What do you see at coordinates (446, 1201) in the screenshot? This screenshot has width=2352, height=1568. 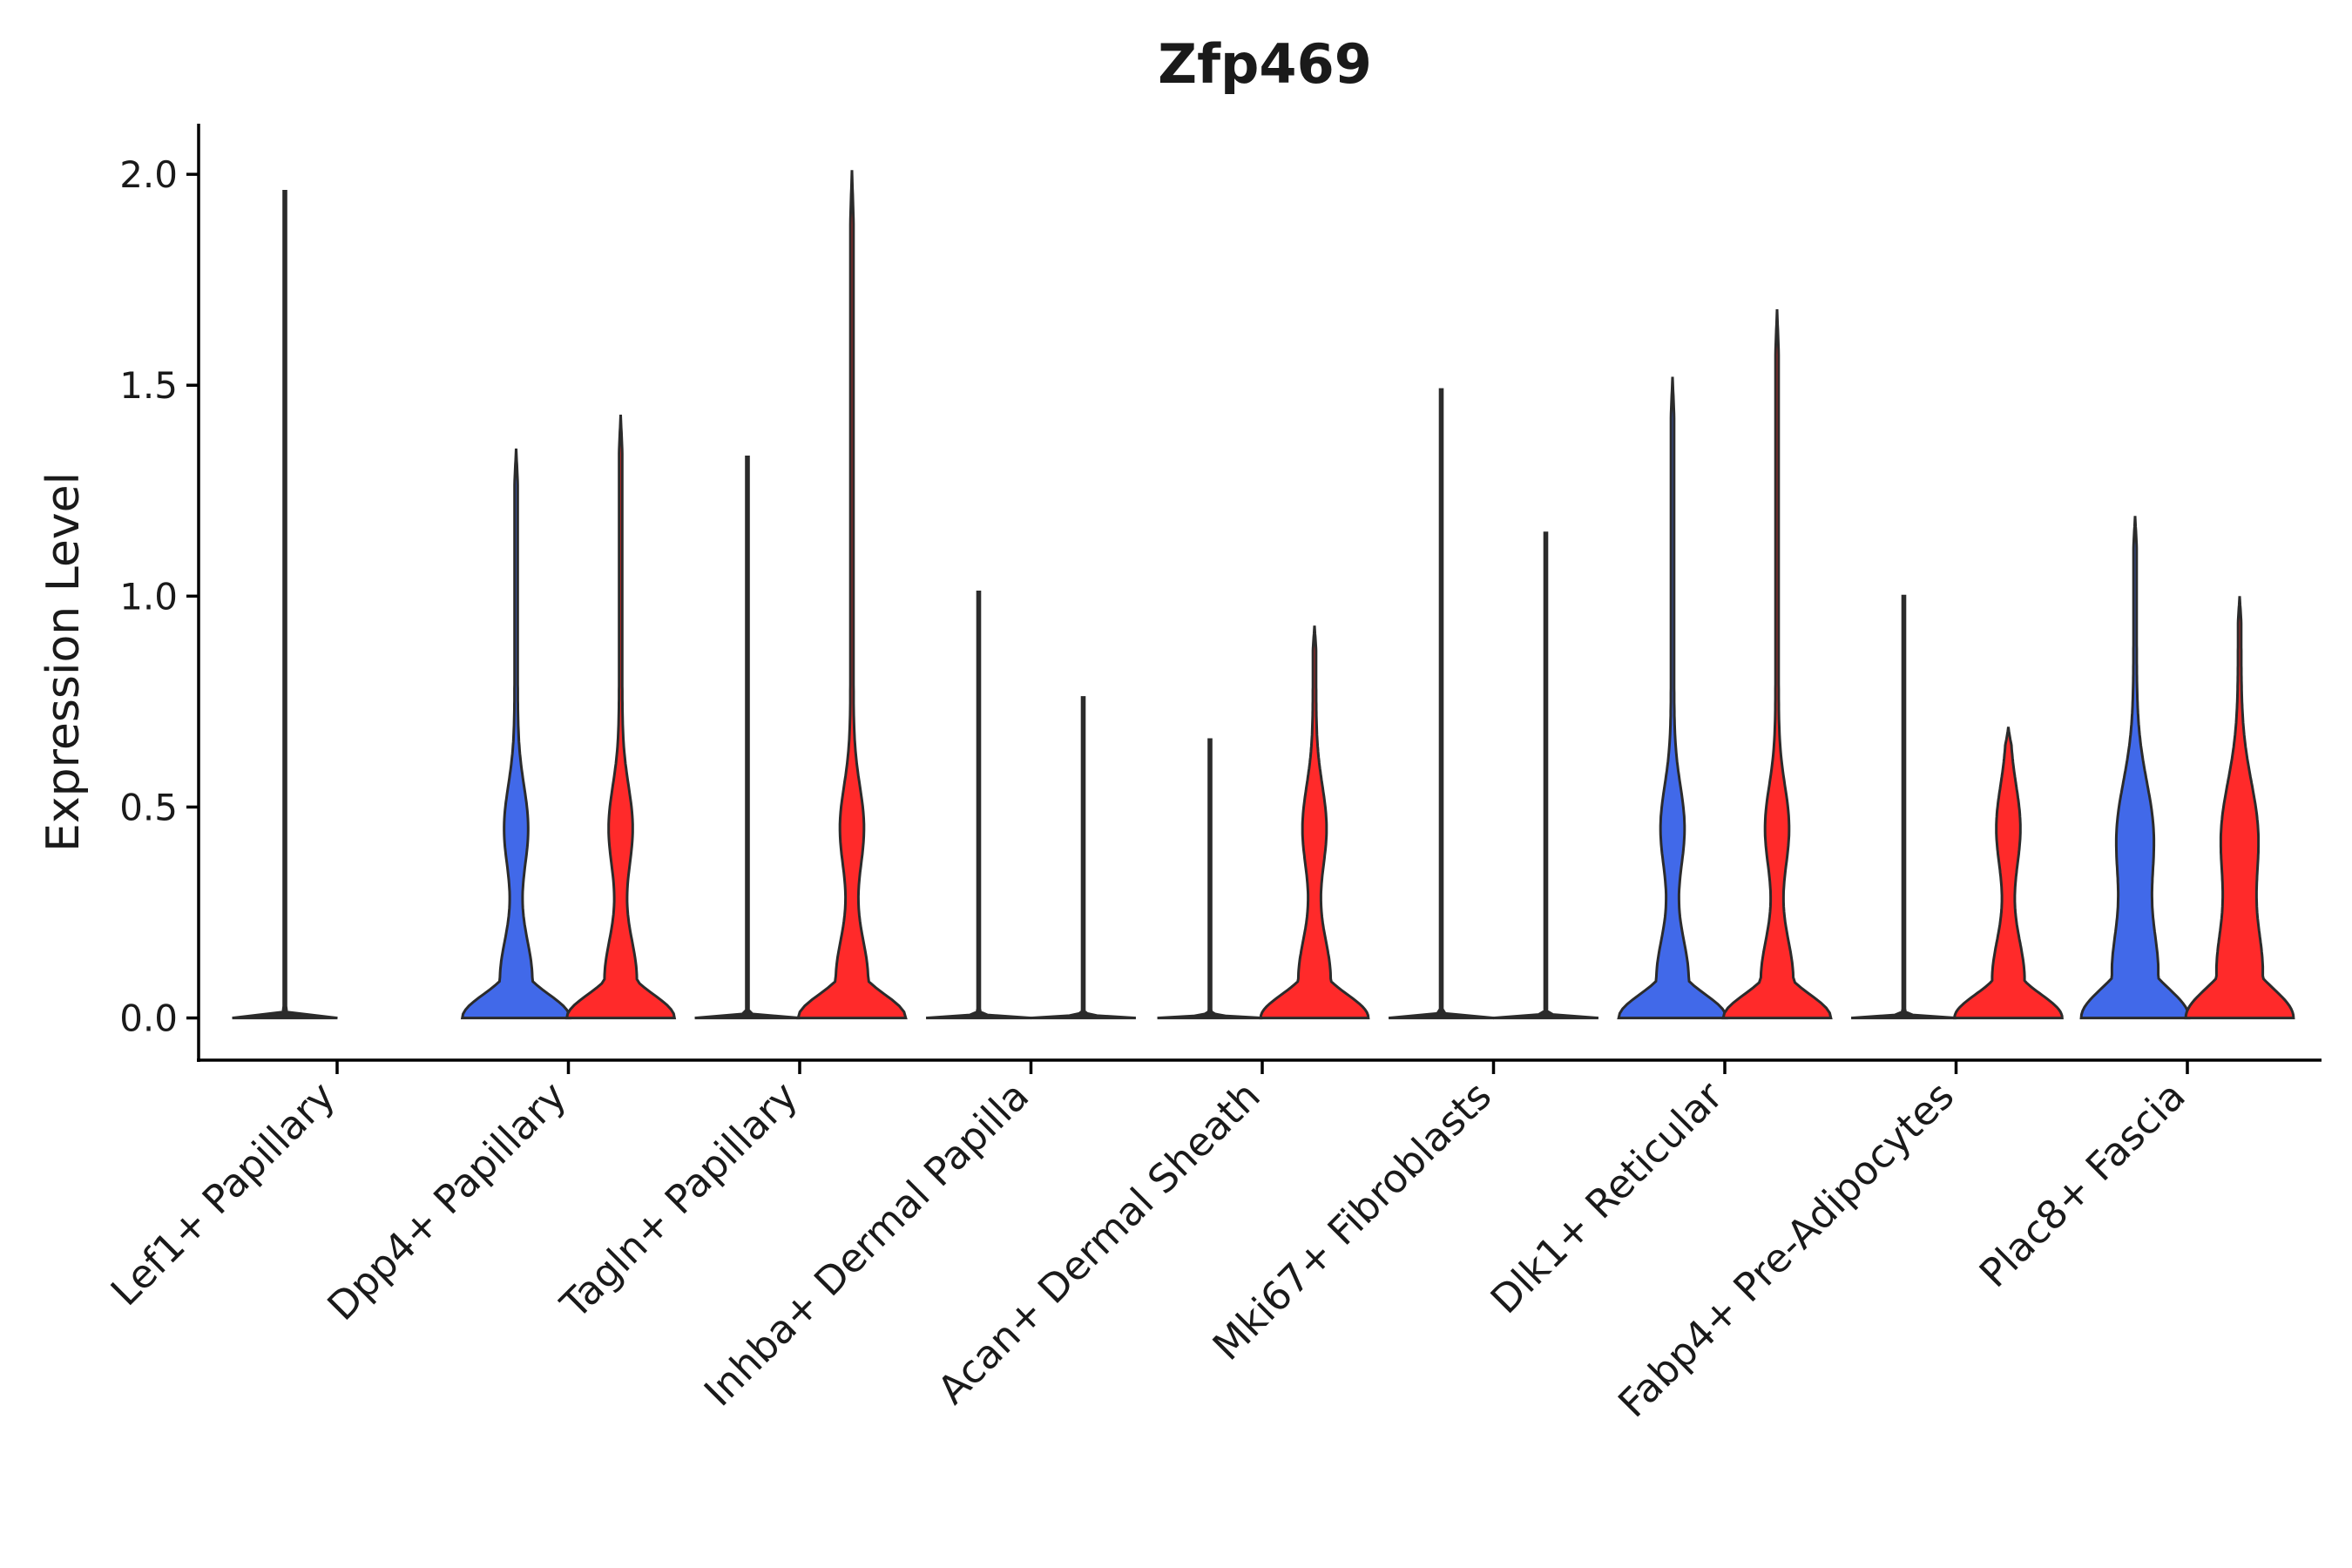 I see `x-tick-label: Dpp4+ Papillary` at bounding box center [446, 1201].